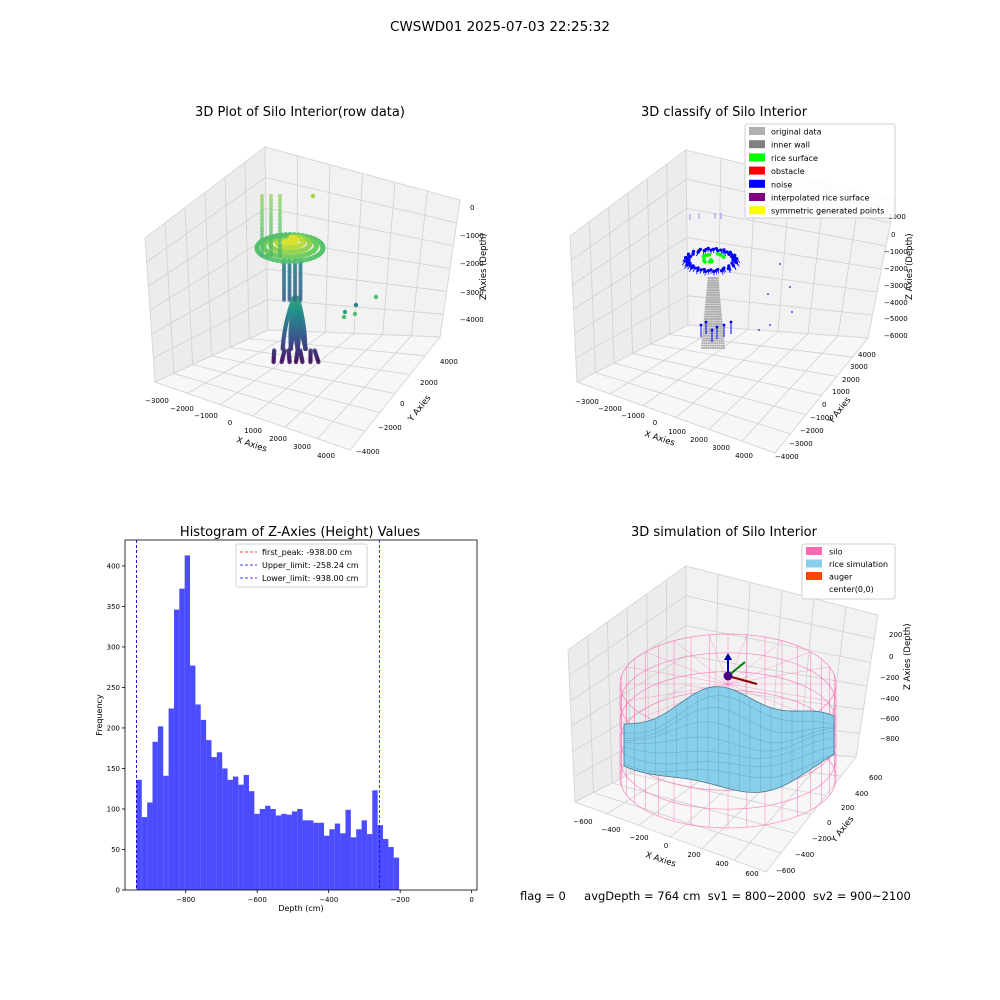 The width and height of the screenshot is (1000, 1000). What do you see at coordinates (889, 719) in the screenshot?
I see `sim-z-tick: −600` at bounding box center [889, 719].